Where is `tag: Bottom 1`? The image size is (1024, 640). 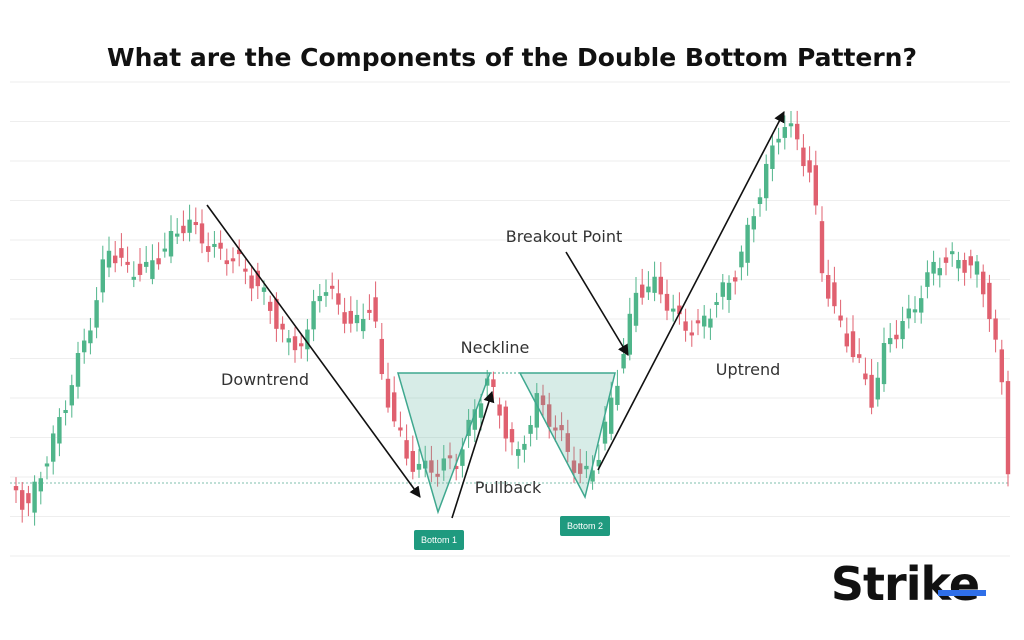
tag: Bottom 1 is located at coordinates (439, 540).